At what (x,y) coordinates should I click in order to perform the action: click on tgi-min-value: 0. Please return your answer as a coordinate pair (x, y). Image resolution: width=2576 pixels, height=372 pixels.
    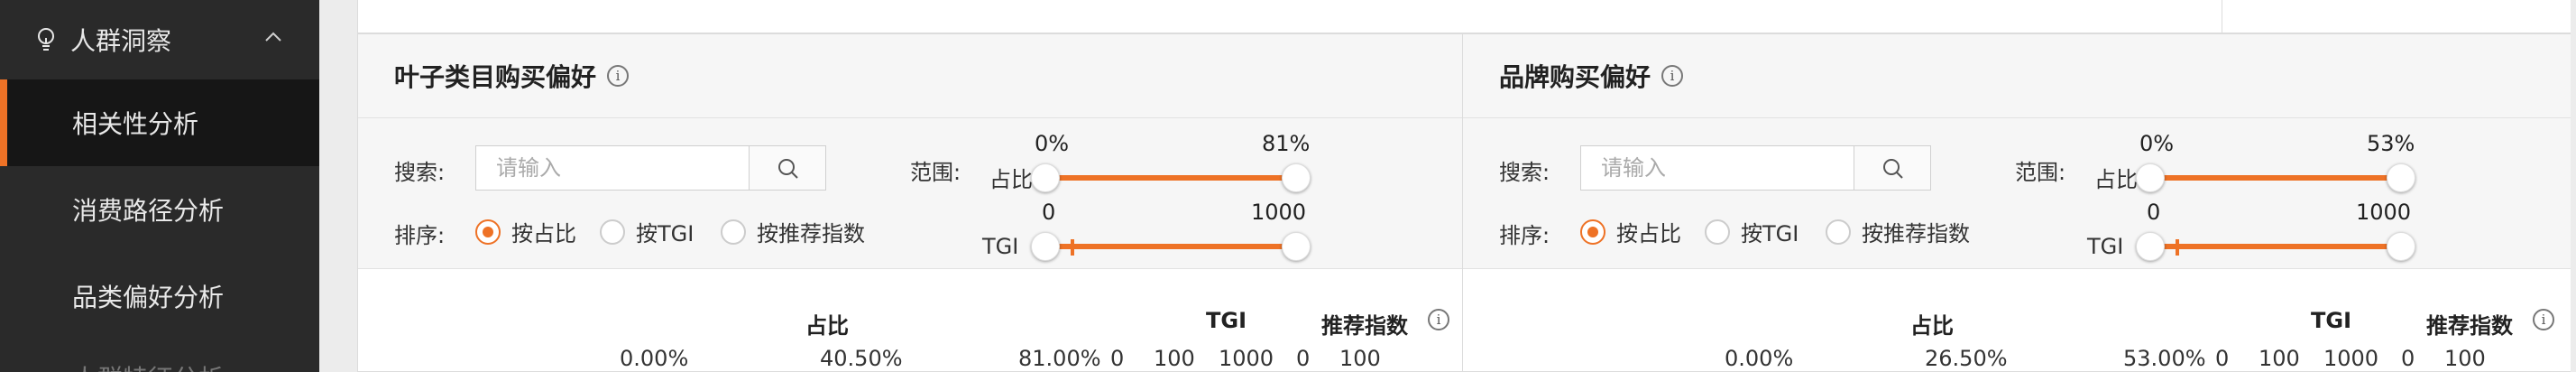
    Looking at the image, I should click on (2154, 212).